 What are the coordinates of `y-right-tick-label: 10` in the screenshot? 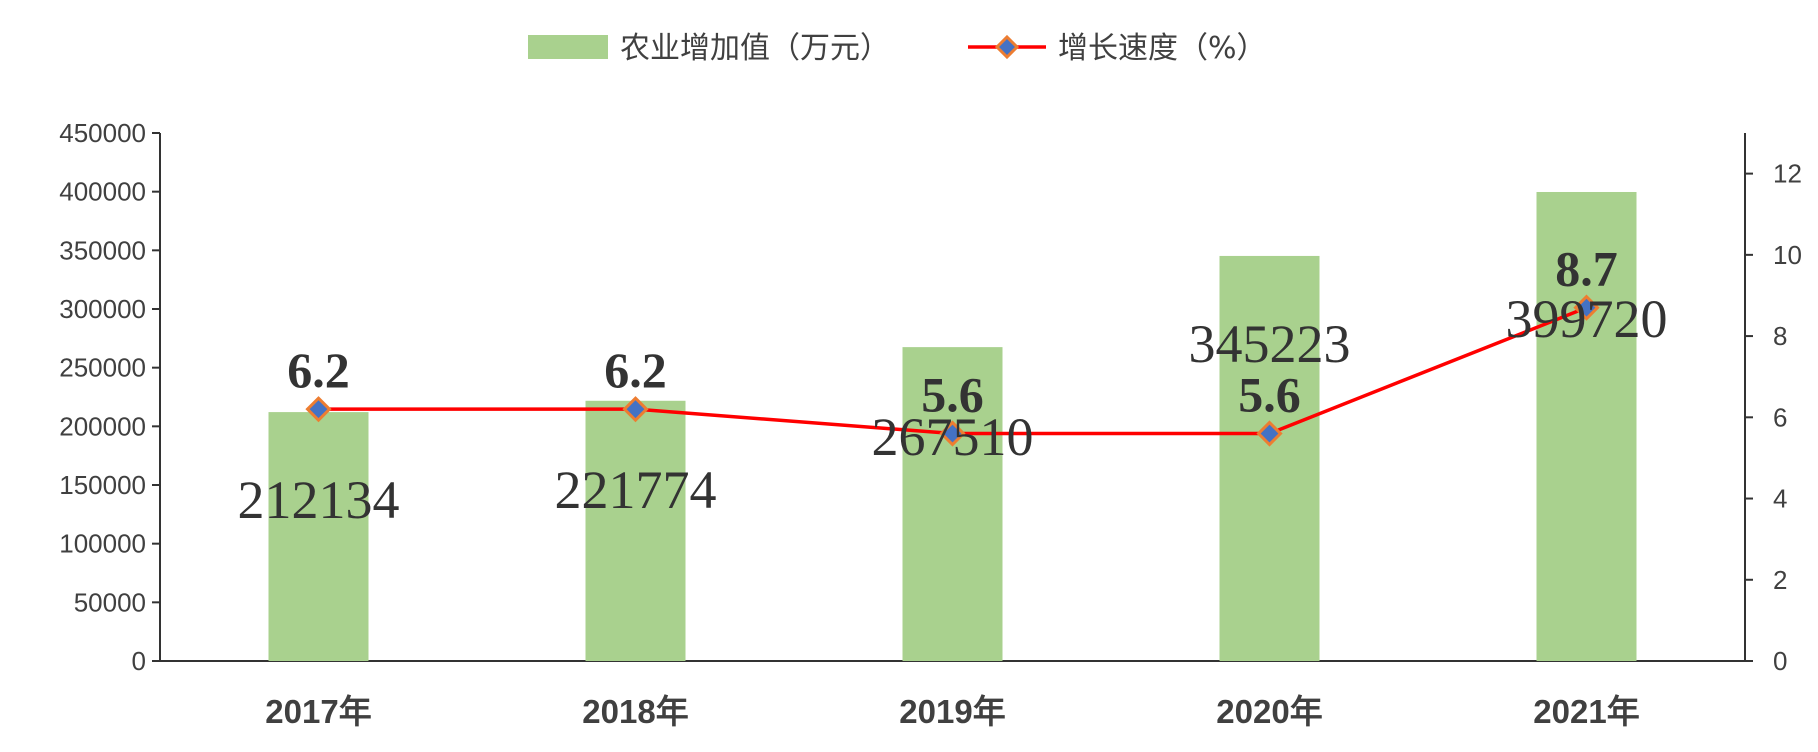 It's located at (1787, 255).